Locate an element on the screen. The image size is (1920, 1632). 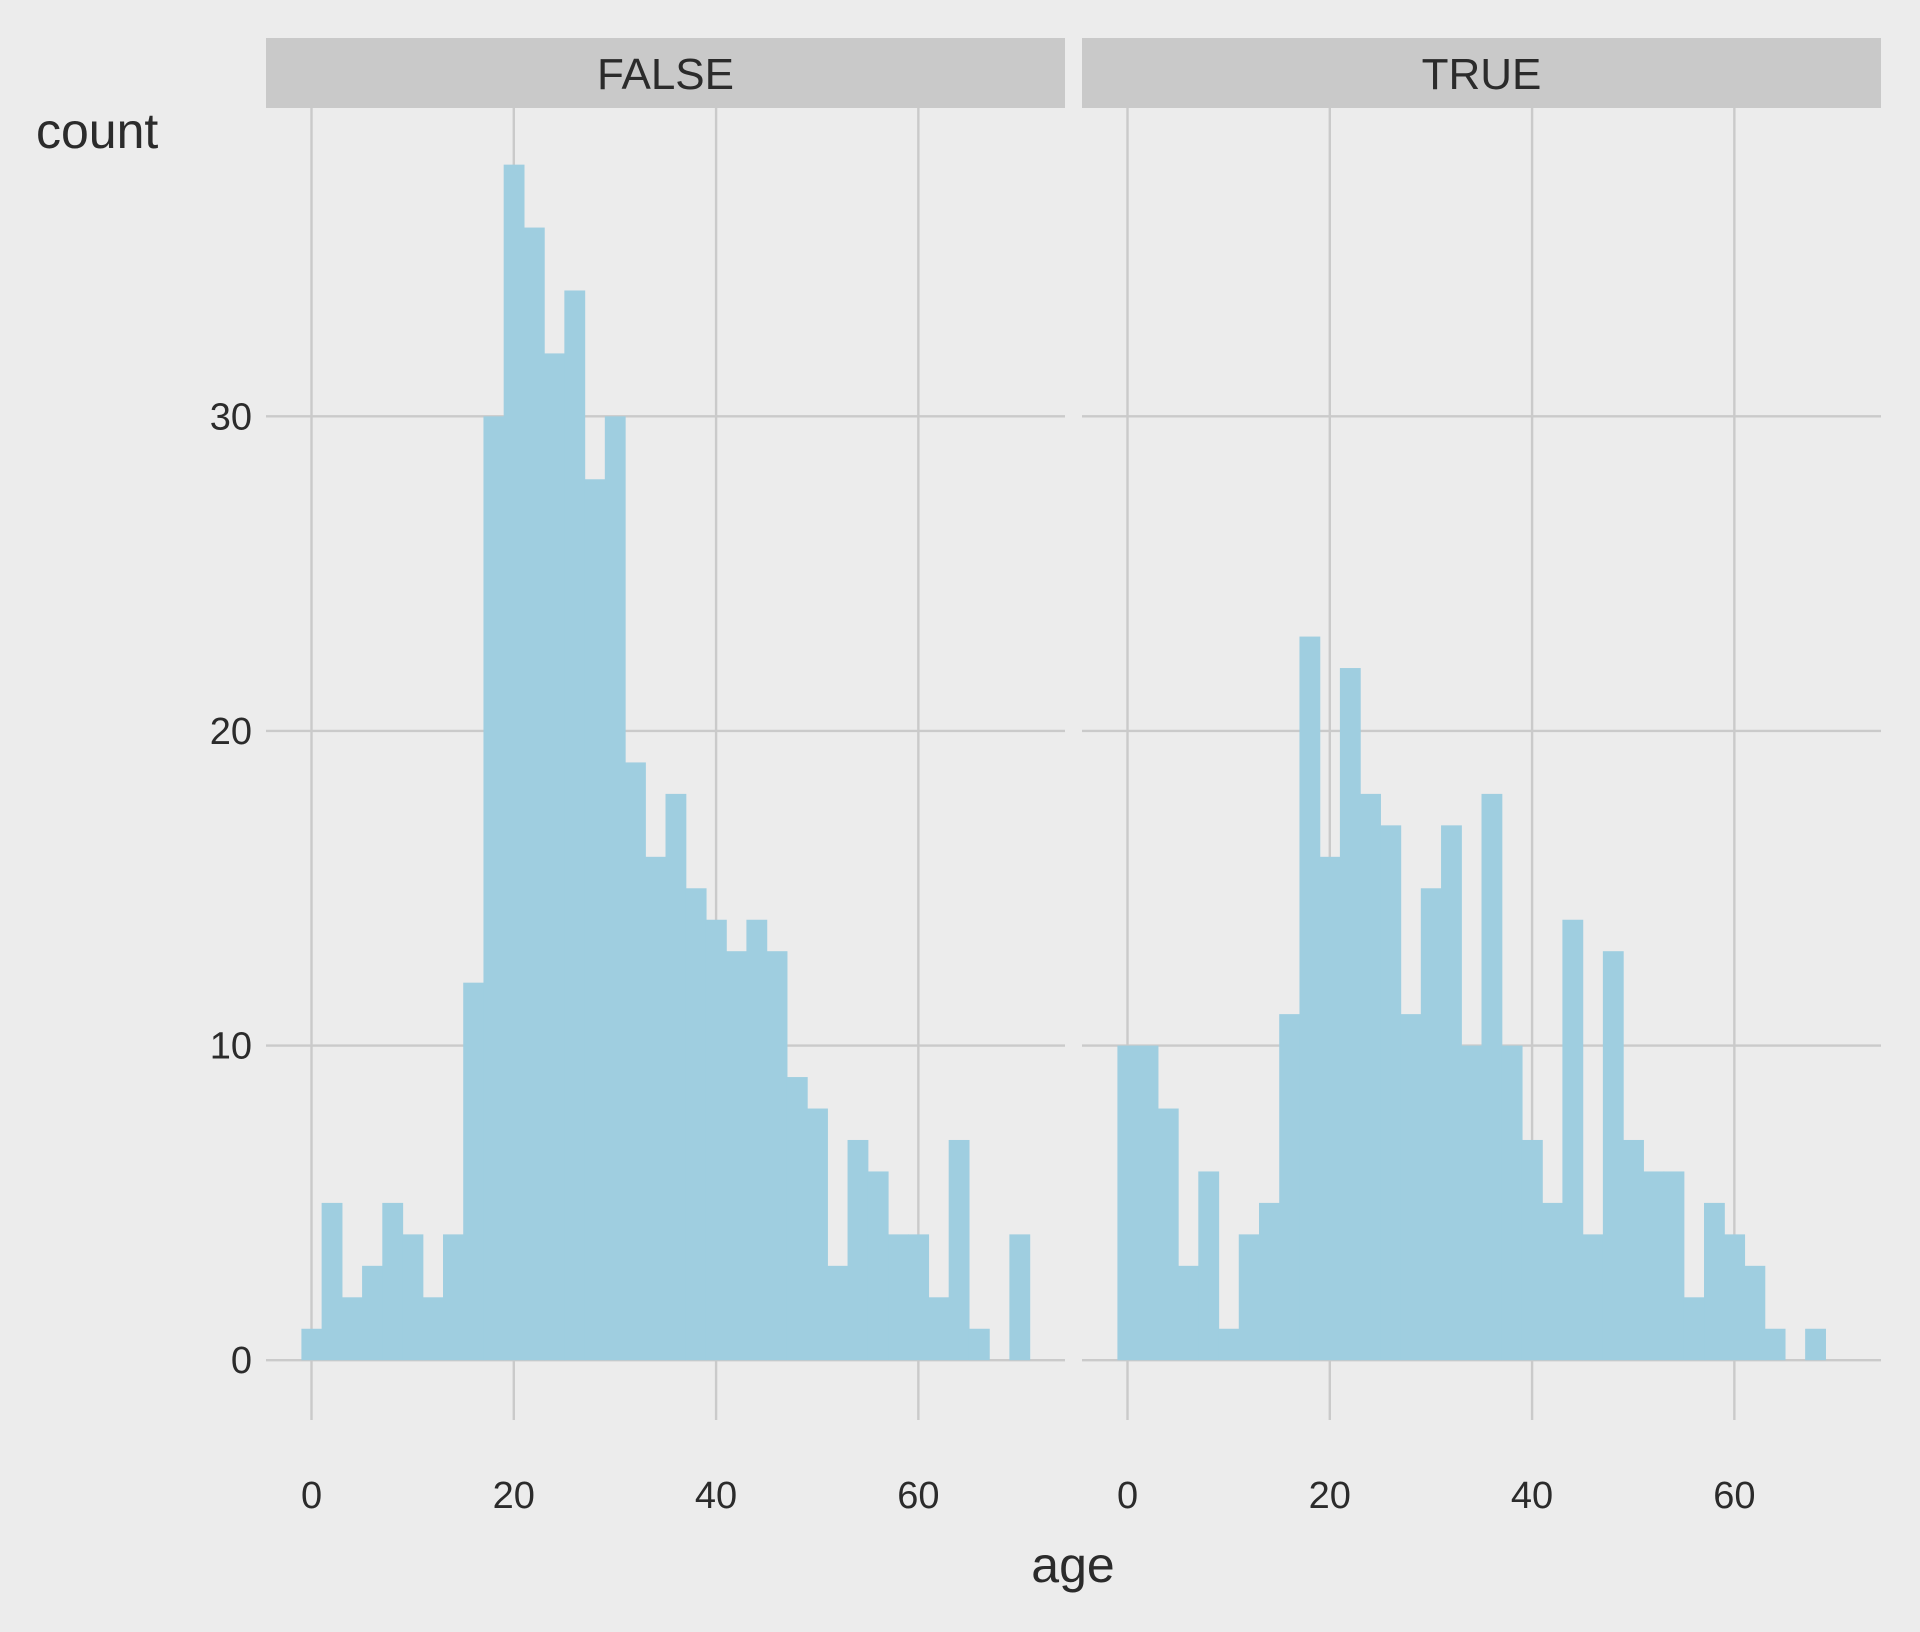
facet-strip-label-true: TRUE is located at coordinates (1482, 74).